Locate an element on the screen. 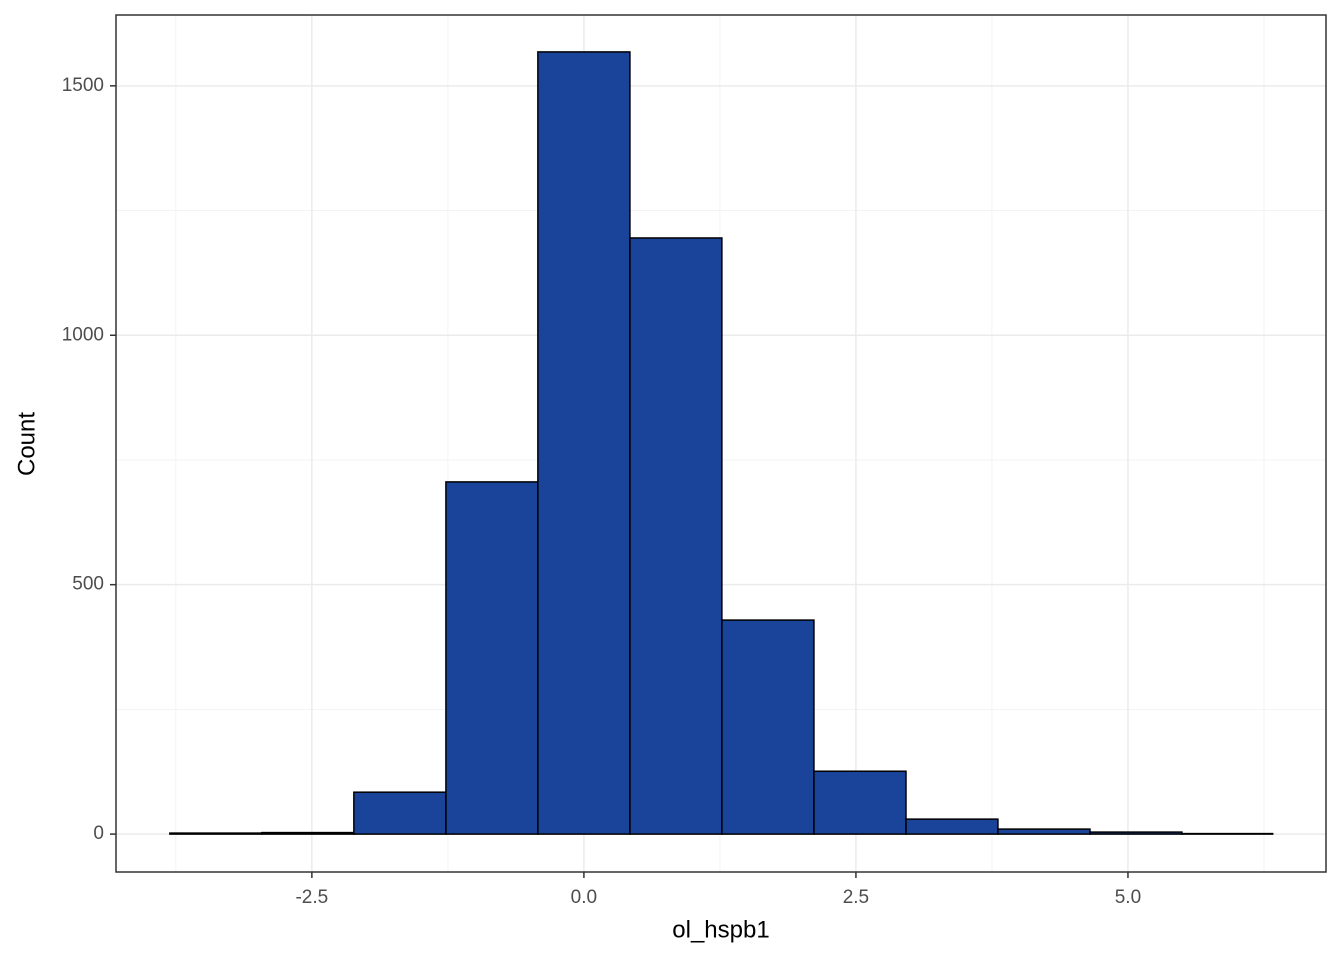 Image resolution: width=1344 pixels, height=960 pixels. x-tick-label: 2.5 is located at coordinates (856, 897).